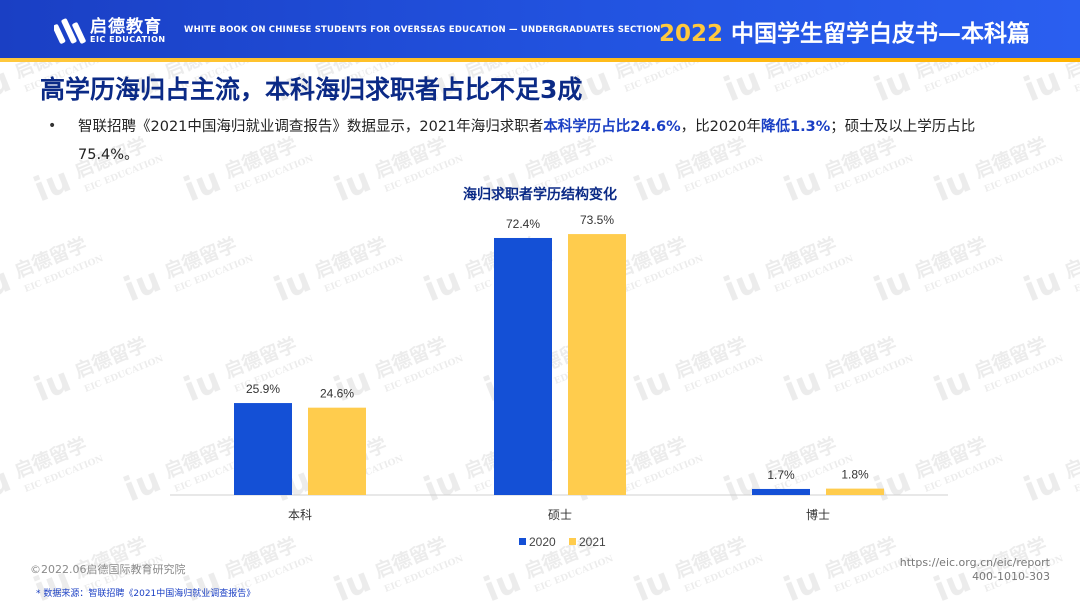 The height and width of the screenshot is (603, 1080). I want to click on data-label-2020-硕士: 72.4%, so click(523, 224).